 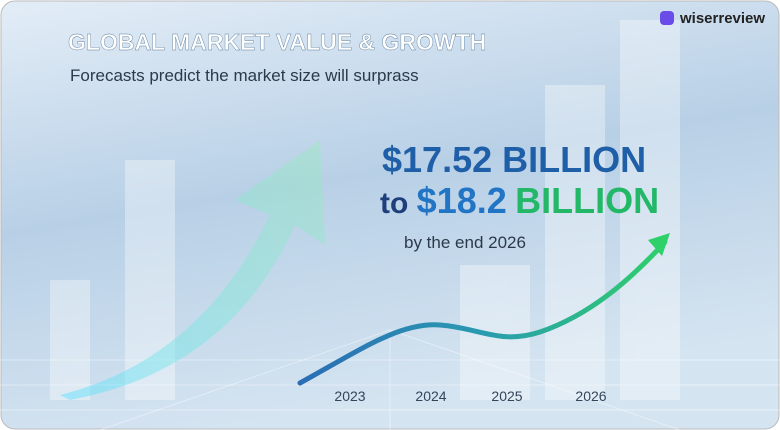 I want to click on headline-unit: BILLION, so click(x=587, y=200).